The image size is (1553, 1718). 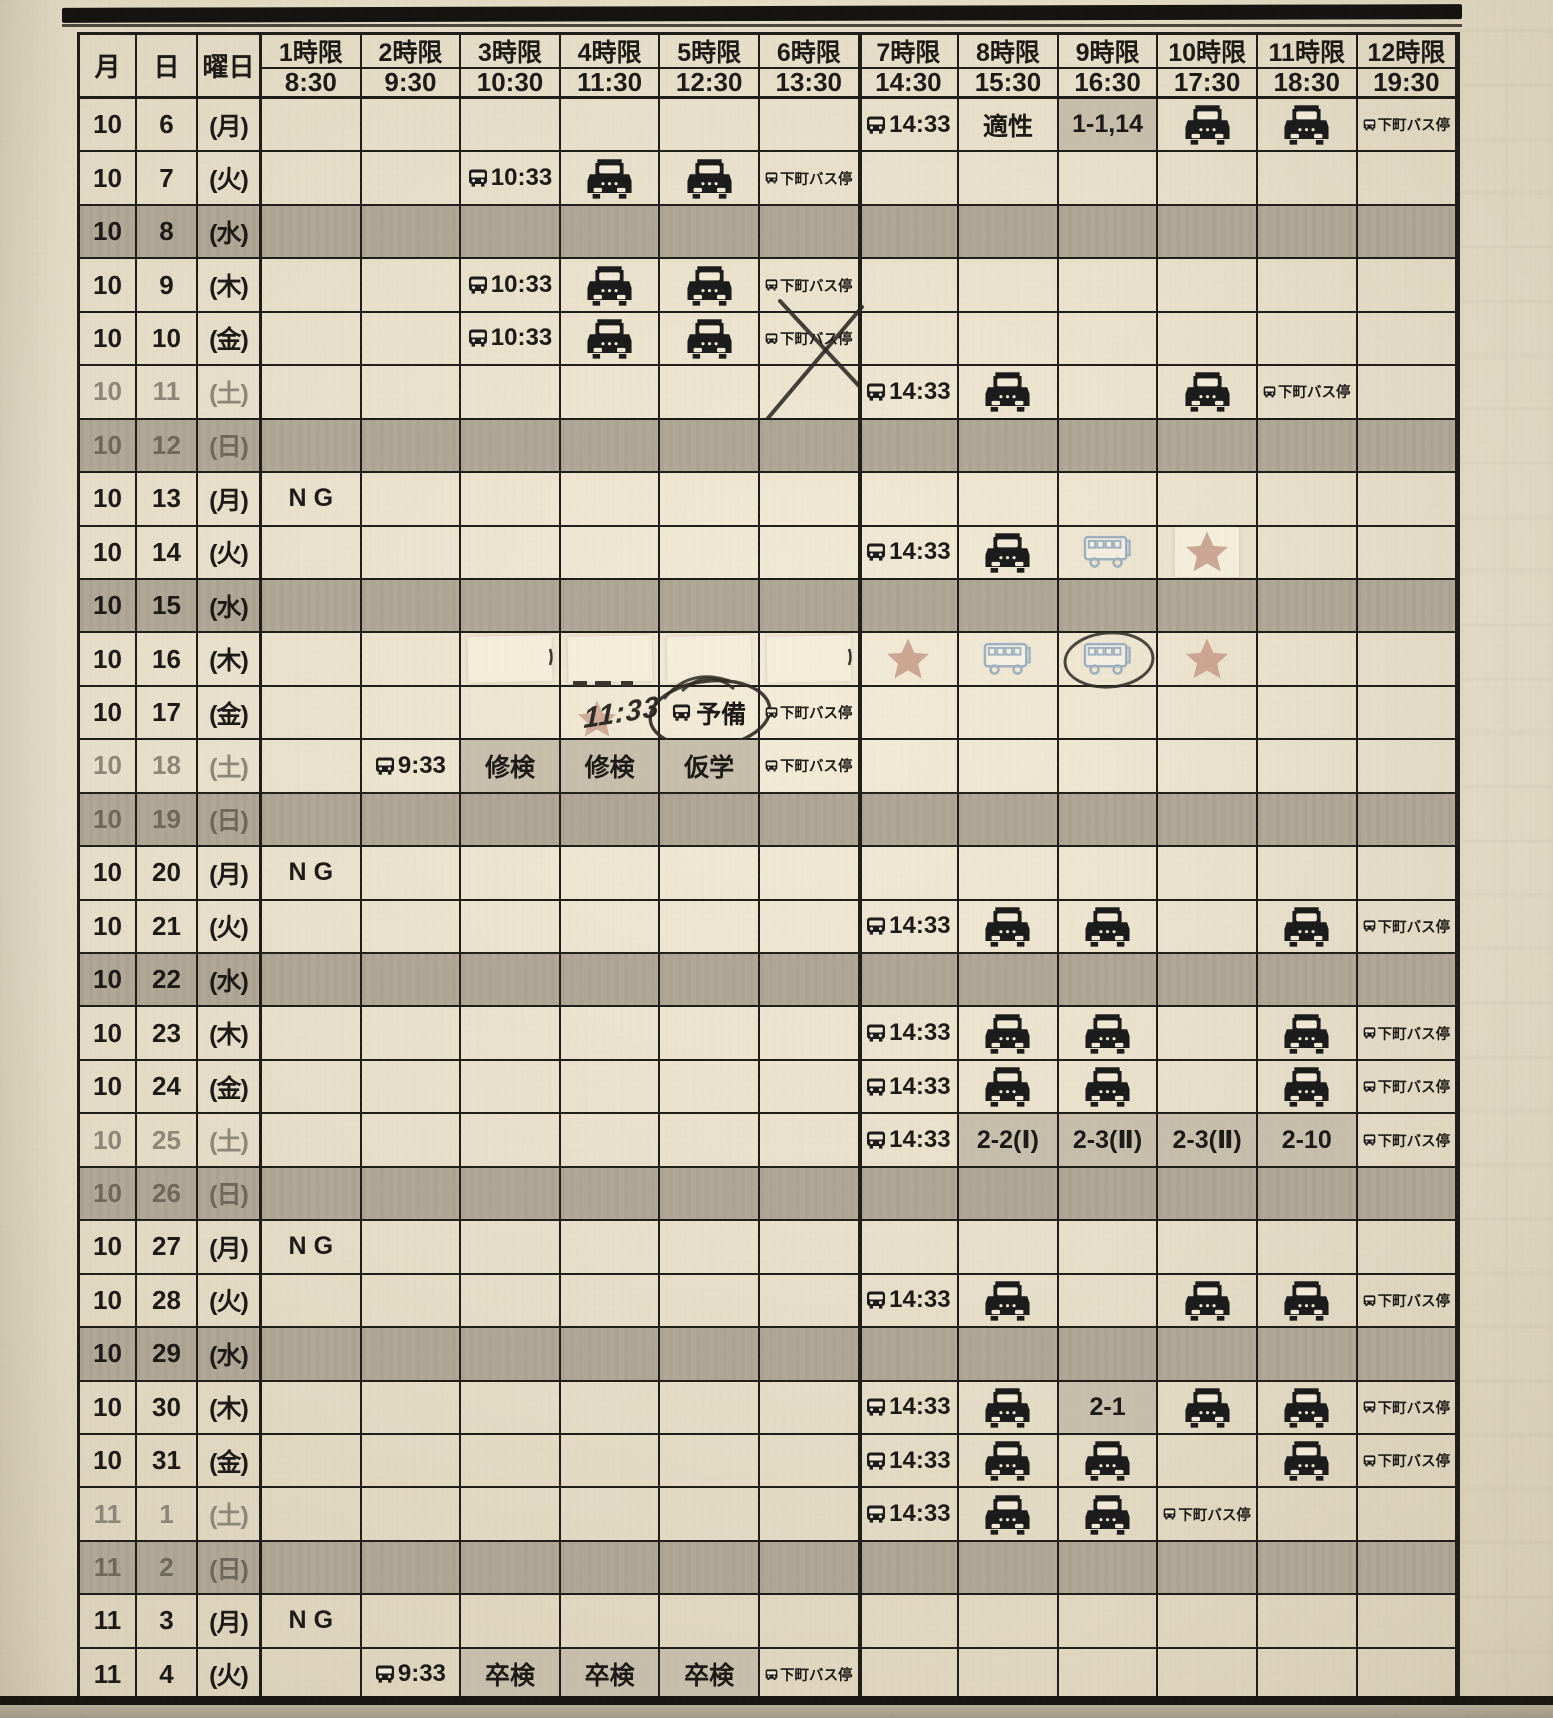 What do you see at coordinates (1307, 126) in the screenshot?
I see `schedule-cell-car` at bounding box center [1307, 126].